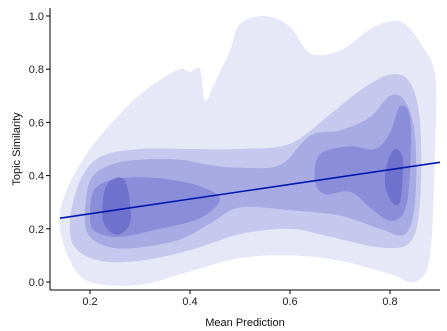 This screenshot has height=331, width=447. What do you see at coordinates (17, 149) in the screenshot?
I see `y-axis-title: Topic Similarity` at bounding box center [17, 149].